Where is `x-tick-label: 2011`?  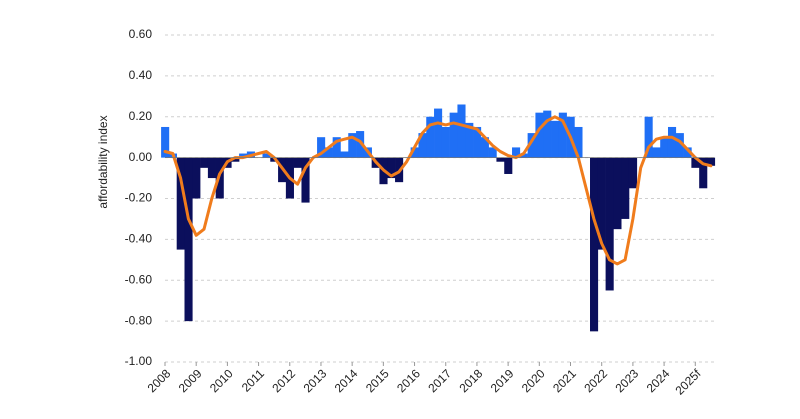
x-tick-label: 2011 is located at coordinates (253, 380).